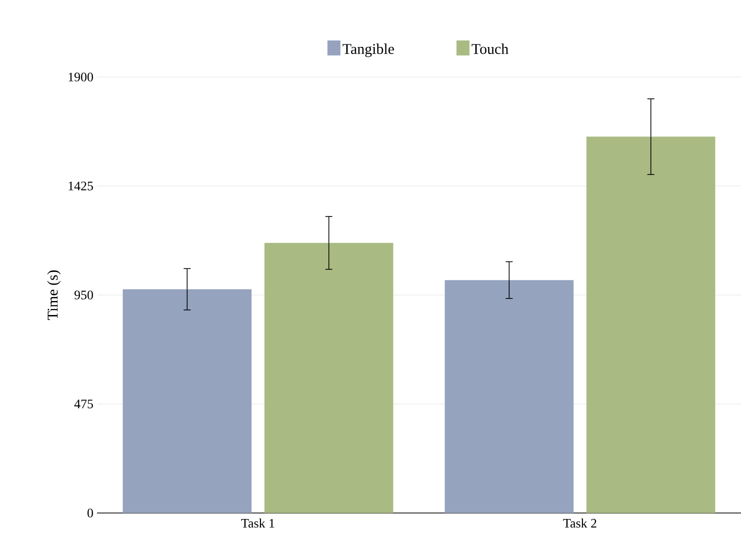 The image size is (741, 546). I want to click on x-tick-label: Task 2, so click(579, 523).